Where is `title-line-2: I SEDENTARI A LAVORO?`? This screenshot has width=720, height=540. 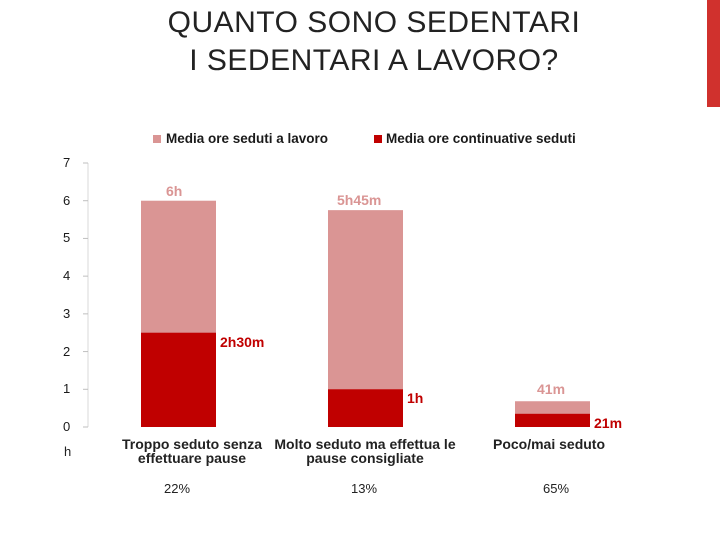
title-line-2: I SEDENTARI A LAVORO? is located at coordinates (374, 60).